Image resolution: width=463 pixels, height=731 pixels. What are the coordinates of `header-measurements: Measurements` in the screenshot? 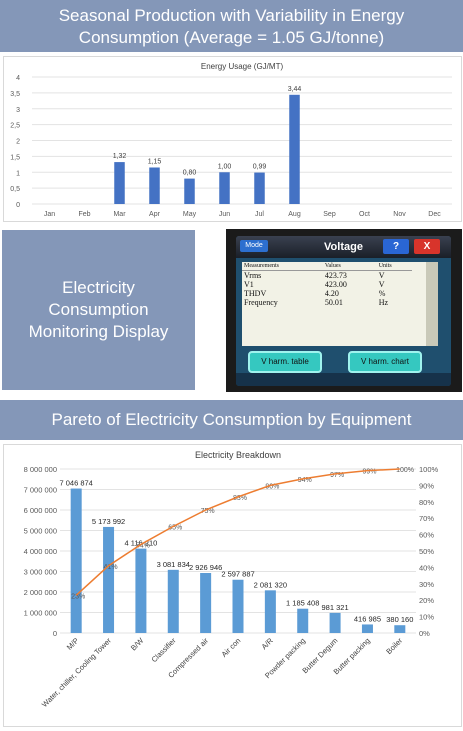 It's located at (282, 266).